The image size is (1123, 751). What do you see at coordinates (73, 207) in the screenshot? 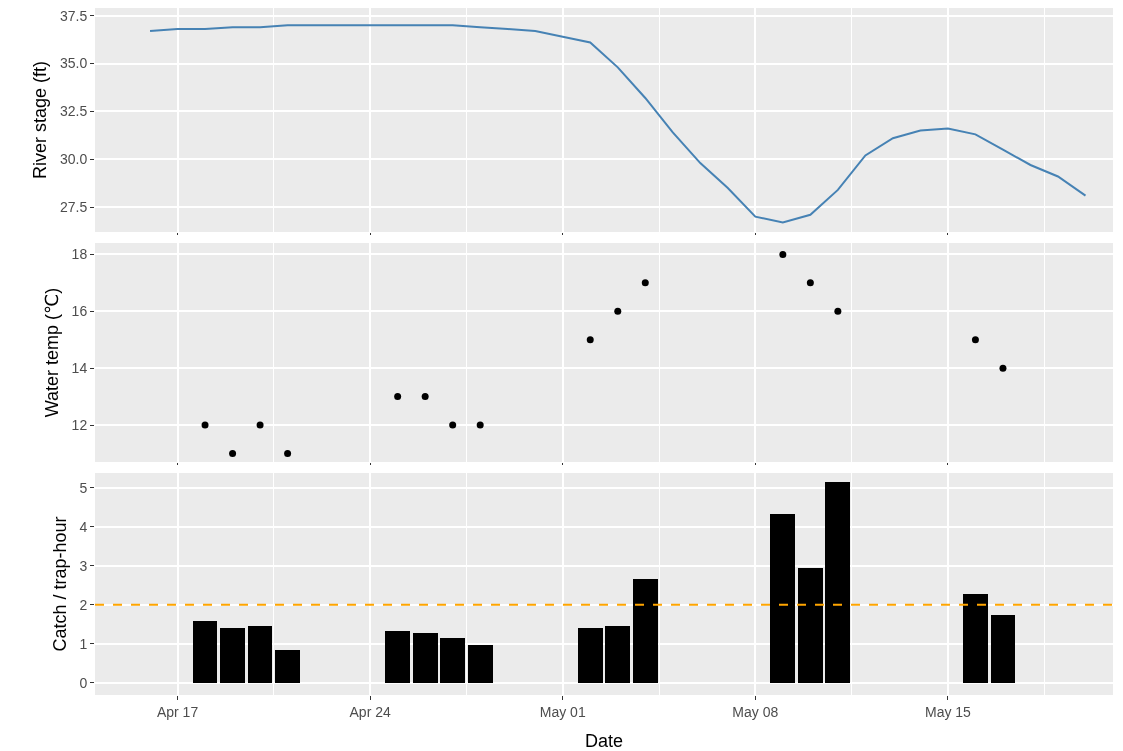
I see `y-tick-label: 27.5` at bounding box center [73, 207].